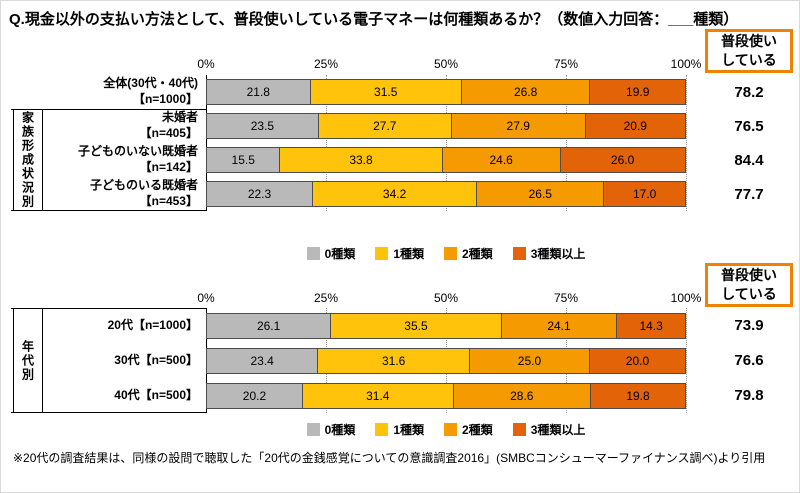 The image size is (800, 493). Describe the element at coordinates (501, 160) in the screenshot. I see `bar-value-label: 24.6` at that location.